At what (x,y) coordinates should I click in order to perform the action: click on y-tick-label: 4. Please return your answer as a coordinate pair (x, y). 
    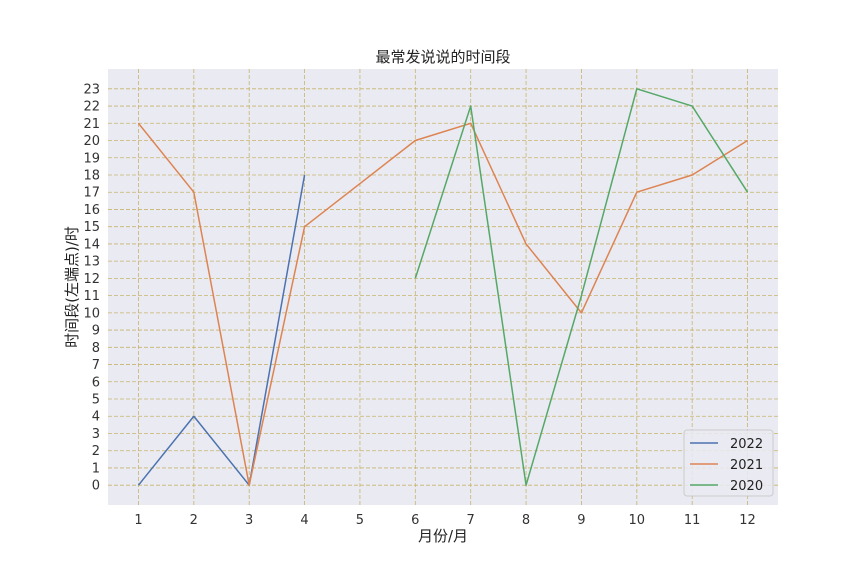
    Looking at the image, I should click on (96, 417).